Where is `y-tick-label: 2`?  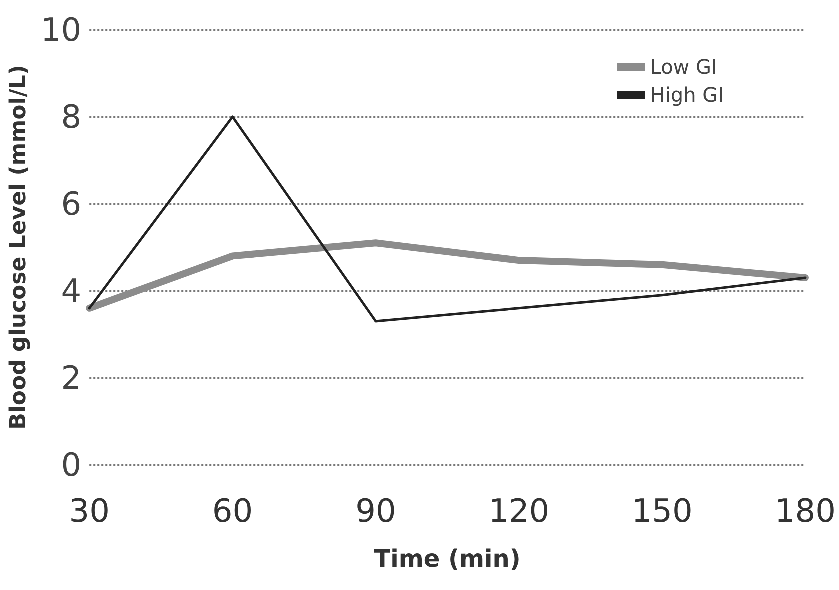
y-tick-label: 2 is located at coordinates (71, 378).